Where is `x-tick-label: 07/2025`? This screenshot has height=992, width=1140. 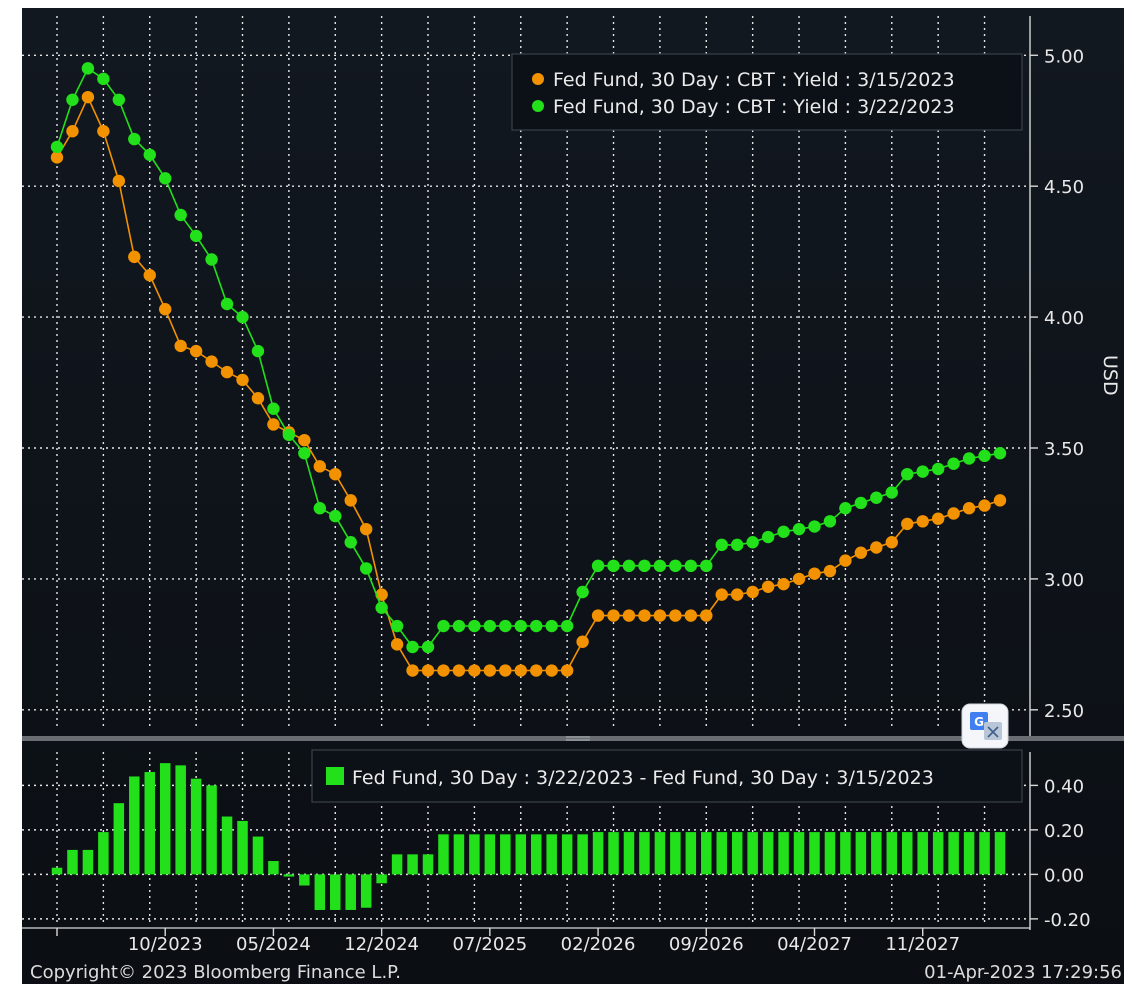
x-tick-label: 07/2025 is located at coordinates (489, 944).